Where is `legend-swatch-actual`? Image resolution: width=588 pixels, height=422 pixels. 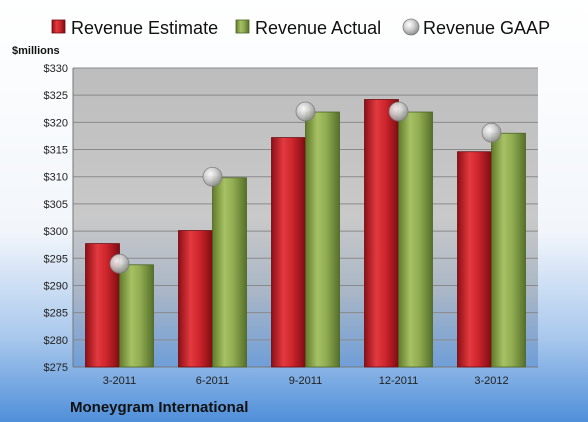
legend-swatch-actual is located at coordinates (242, 26).